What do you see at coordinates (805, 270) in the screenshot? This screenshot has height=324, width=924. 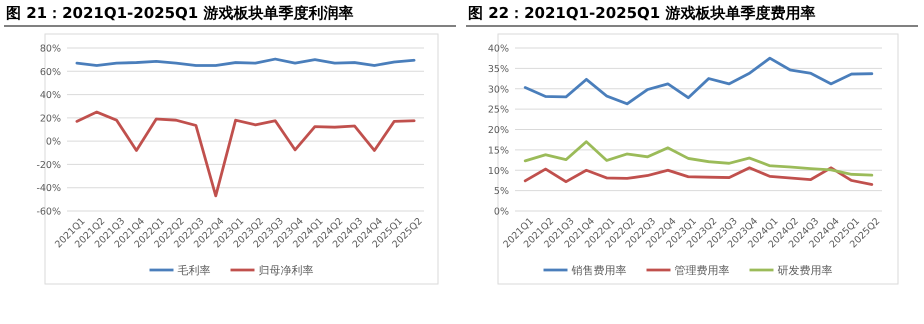 I see `legend-label: 研发费用率` at bounding box center [805, 270].